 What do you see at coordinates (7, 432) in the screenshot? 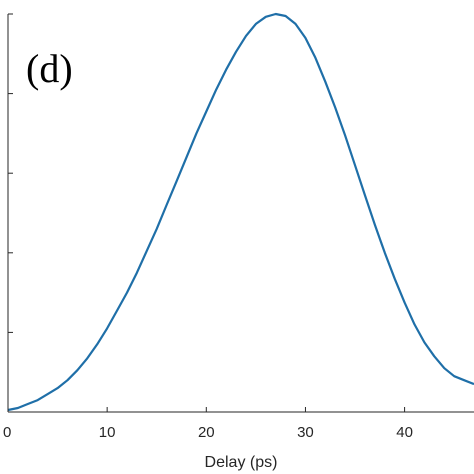
I see `x-tick-label: 0` at bounding box center [7, 432].